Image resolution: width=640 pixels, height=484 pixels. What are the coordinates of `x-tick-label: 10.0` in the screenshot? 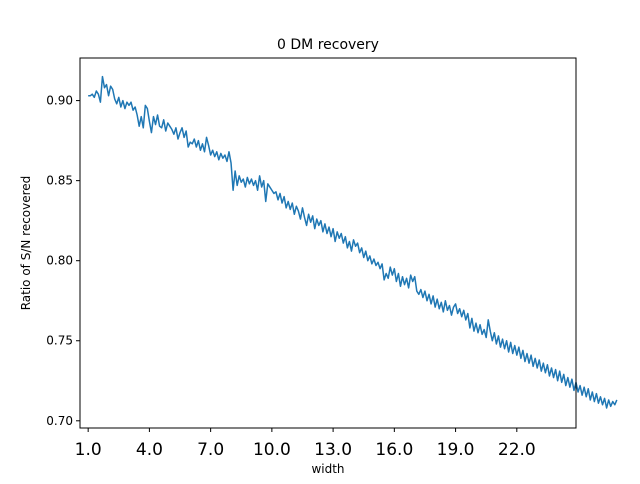 It's located at (272, 450).